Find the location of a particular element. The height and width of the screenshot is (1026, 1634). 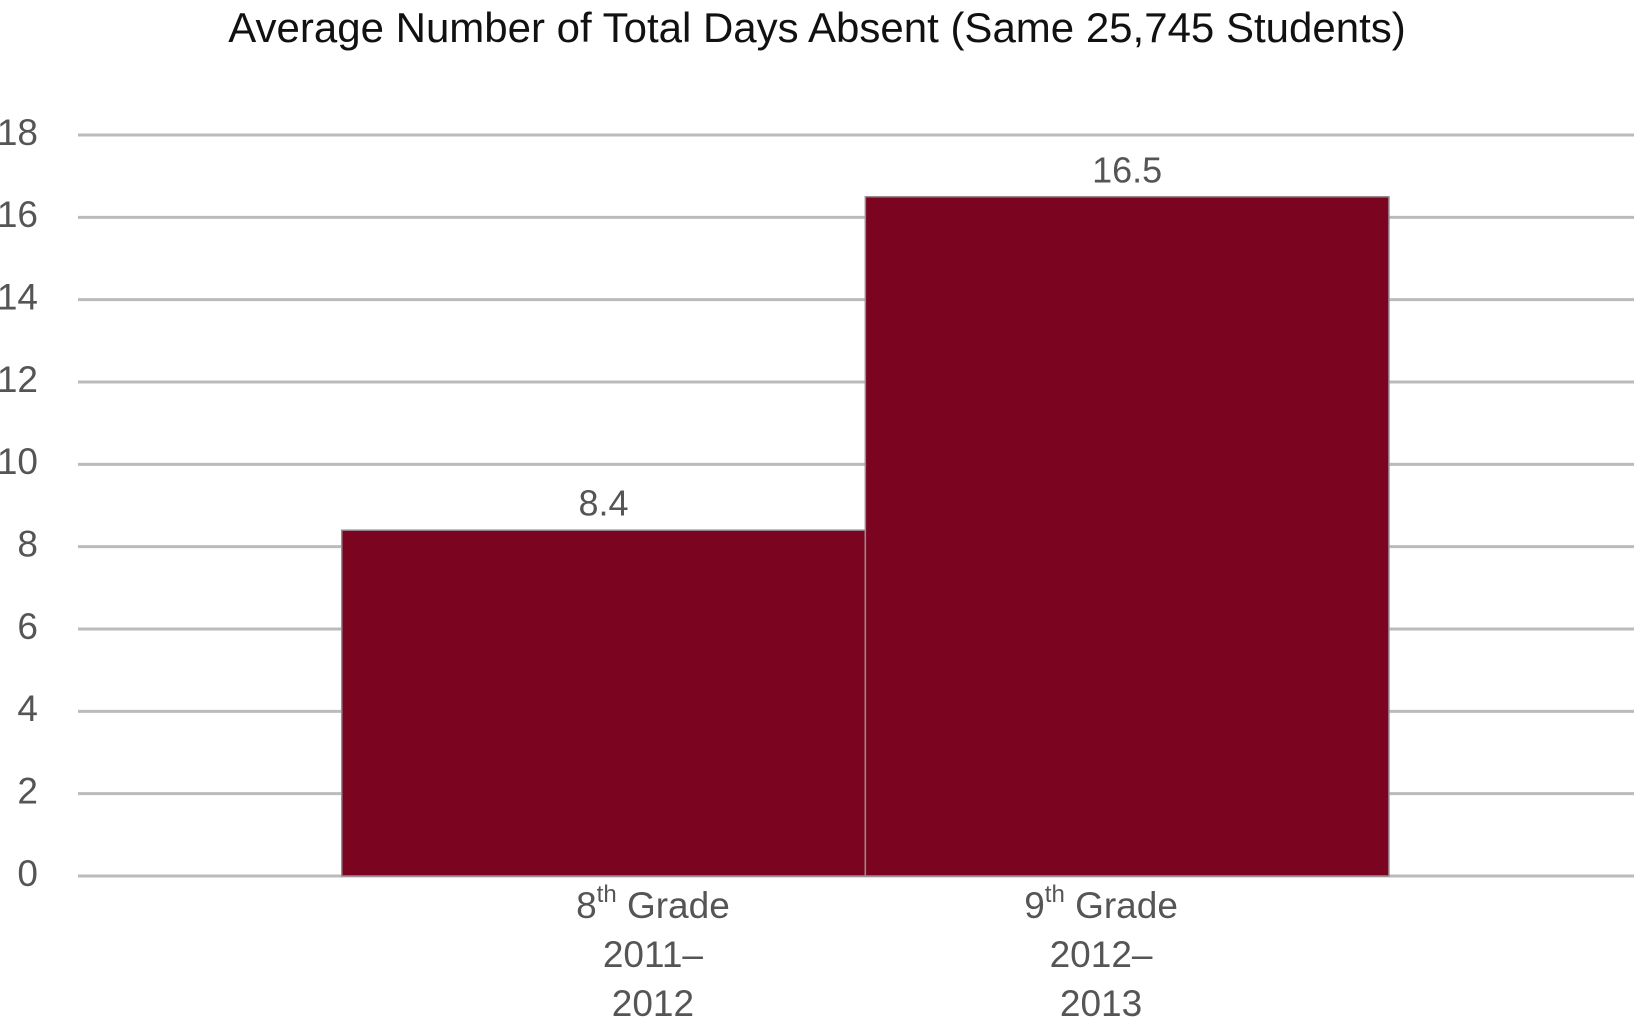

value-label: 8.4 is located at coordinates (604, 503).